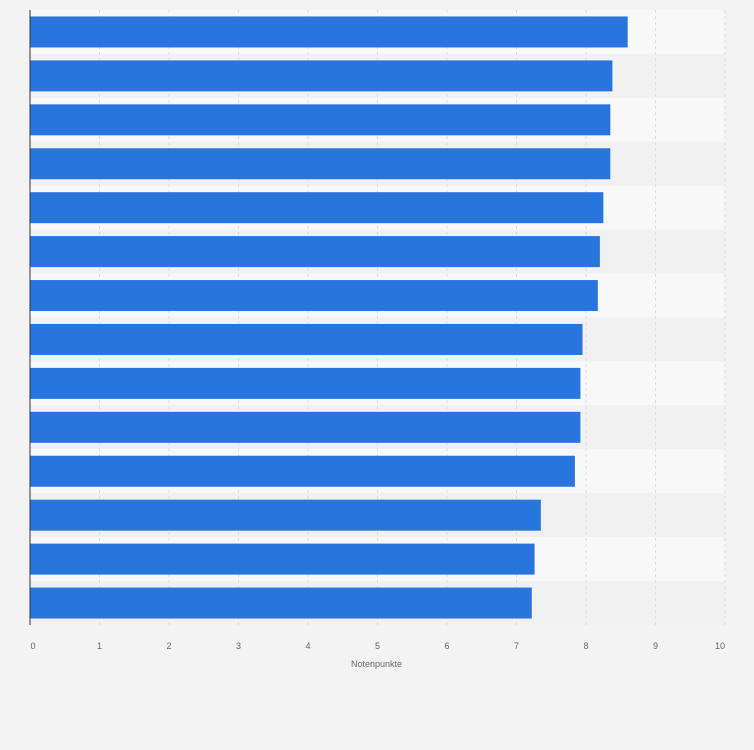 This screenshot has width=754, height=750. I want to click on x-tick-labels: 0 1 2 3 4 5 6 7 8 9 10, so click(377, 646).